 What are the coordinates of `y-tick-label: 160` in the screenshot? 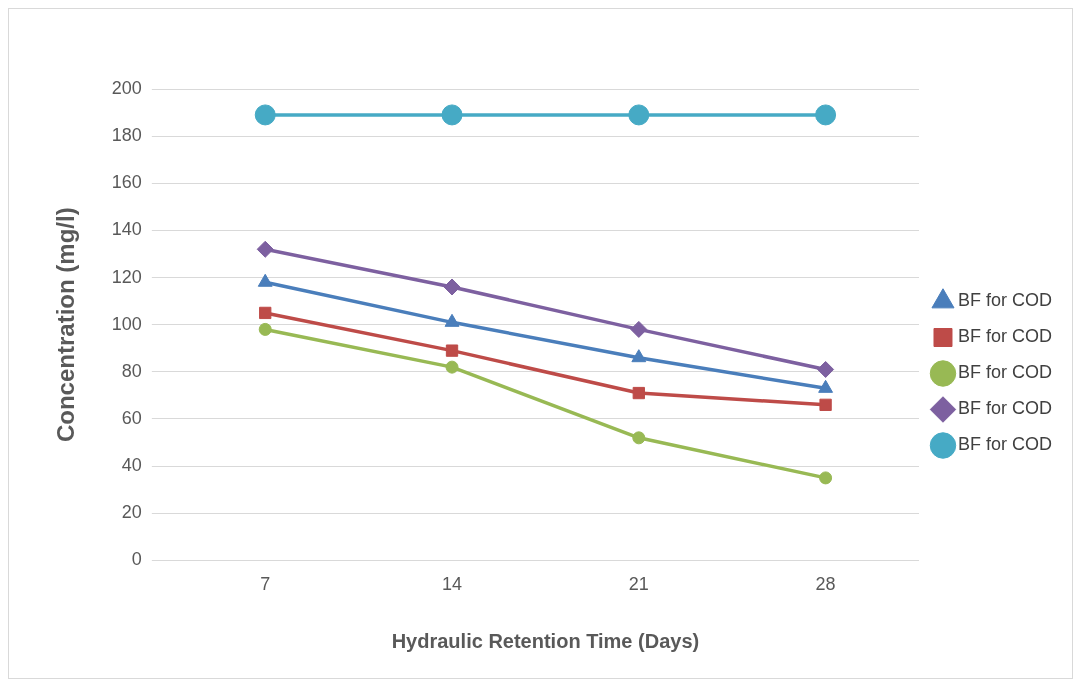 It's located at (126, 182).